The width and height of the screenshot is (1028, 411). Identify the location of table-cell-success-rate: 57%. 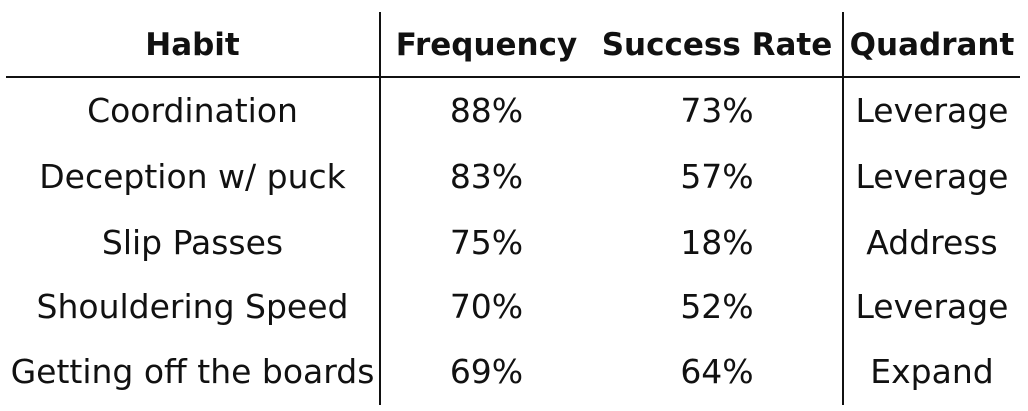
(717, 176).